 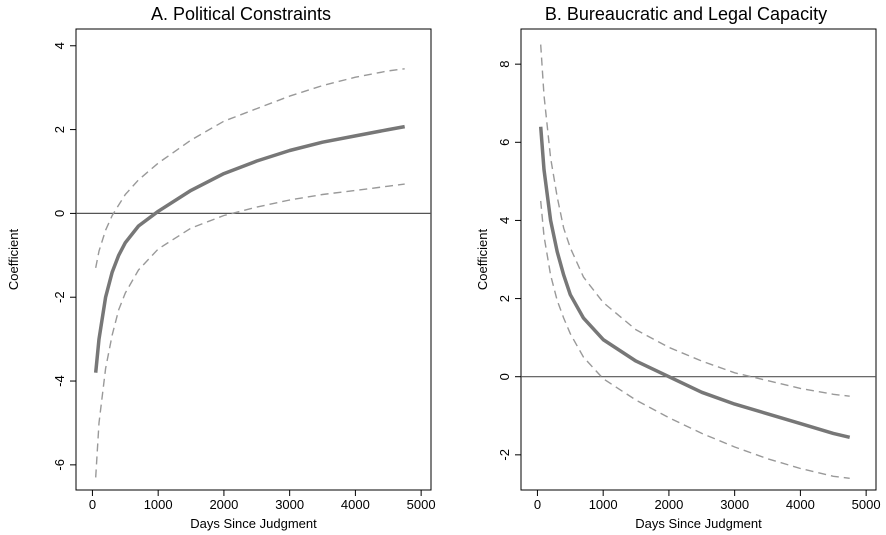 What do you see at coordinates (289, 504) in the screenshot?
I see `panel-a-x-tick-label: 3000` at bounding box center [289, 504].